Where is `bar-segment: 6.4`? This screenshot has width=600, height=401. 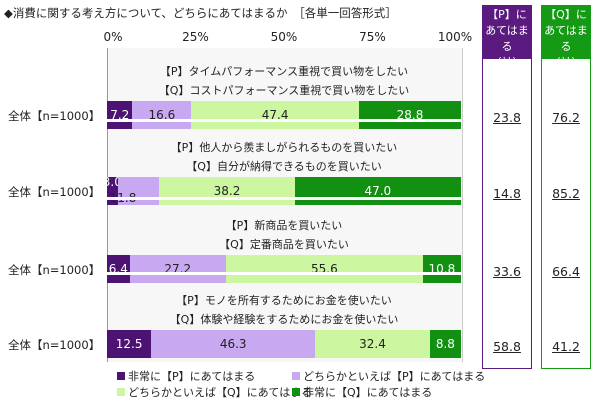 bar-segment: 6.4 is located at coordinates (118, 269).